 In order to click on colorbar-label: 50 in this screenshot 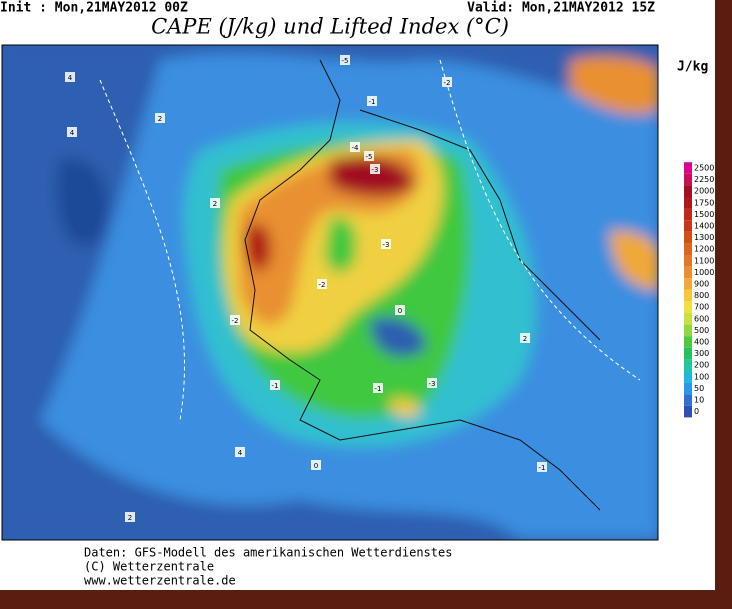, I will do `click(699, 388)`.